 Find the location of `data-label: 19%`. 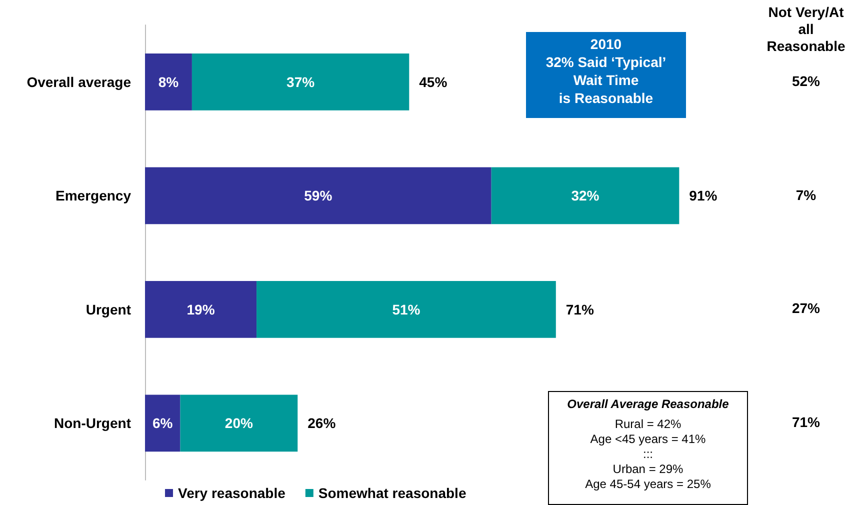

data-label: 19% is located at coordinates (201, 309).